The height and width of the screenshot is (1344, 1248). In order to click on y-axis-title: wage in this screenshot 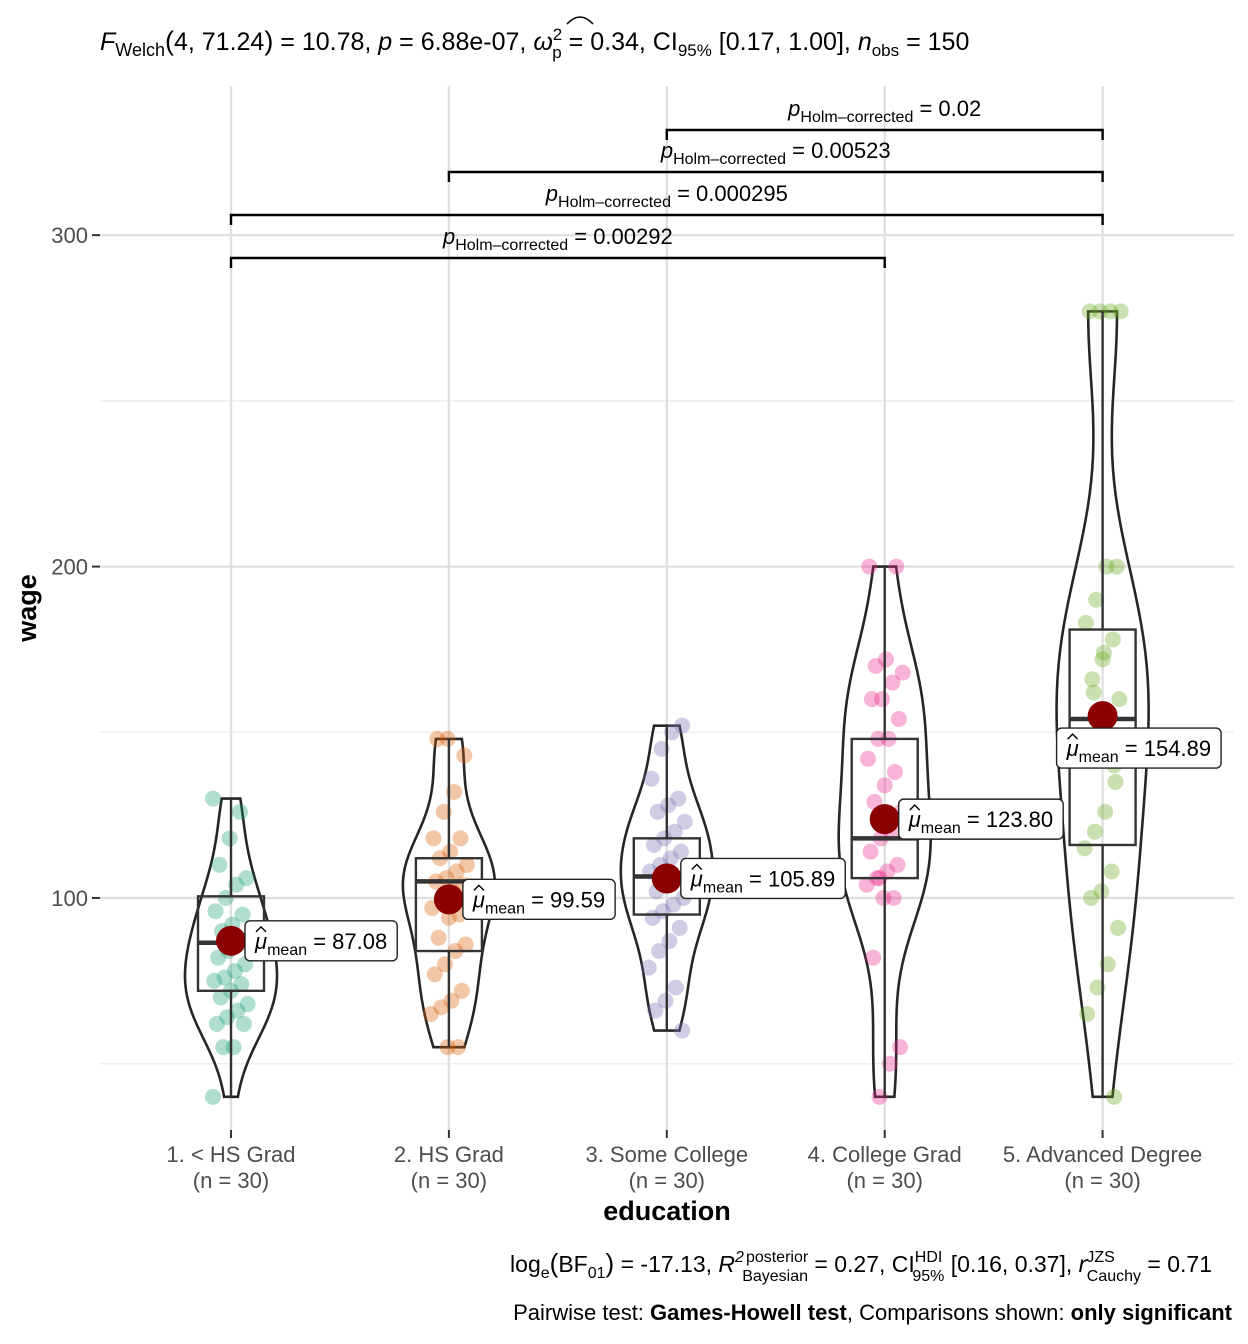, I will do `click(27, 608)`.